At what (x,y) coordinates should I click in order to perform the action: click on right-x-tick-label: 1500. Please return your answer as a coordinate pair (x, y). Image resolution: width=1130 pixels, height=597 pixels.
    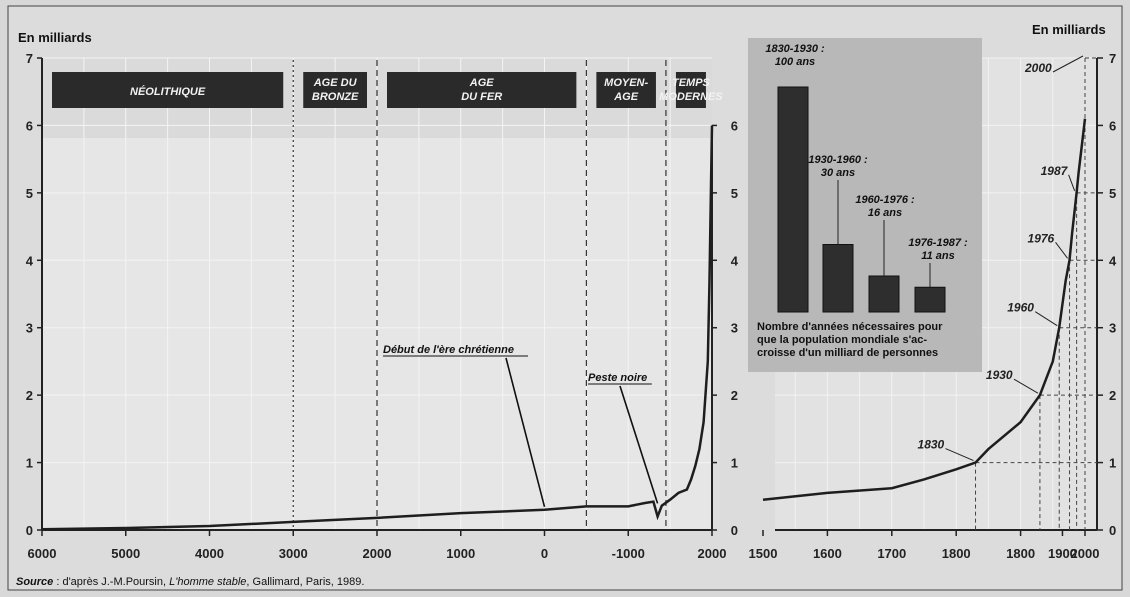
    Looking at the image, I should click on (763, 553).